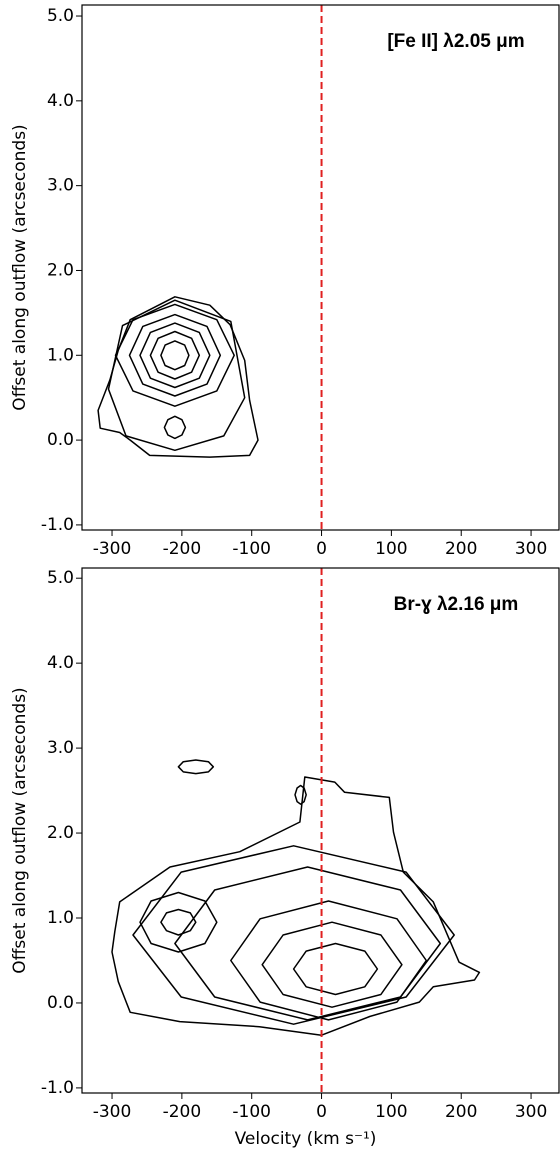 The height and width of the screenshot is (1153, 560). I want to click on annotation: Br-ɣ λ2.16 μm, so click(456, 604).